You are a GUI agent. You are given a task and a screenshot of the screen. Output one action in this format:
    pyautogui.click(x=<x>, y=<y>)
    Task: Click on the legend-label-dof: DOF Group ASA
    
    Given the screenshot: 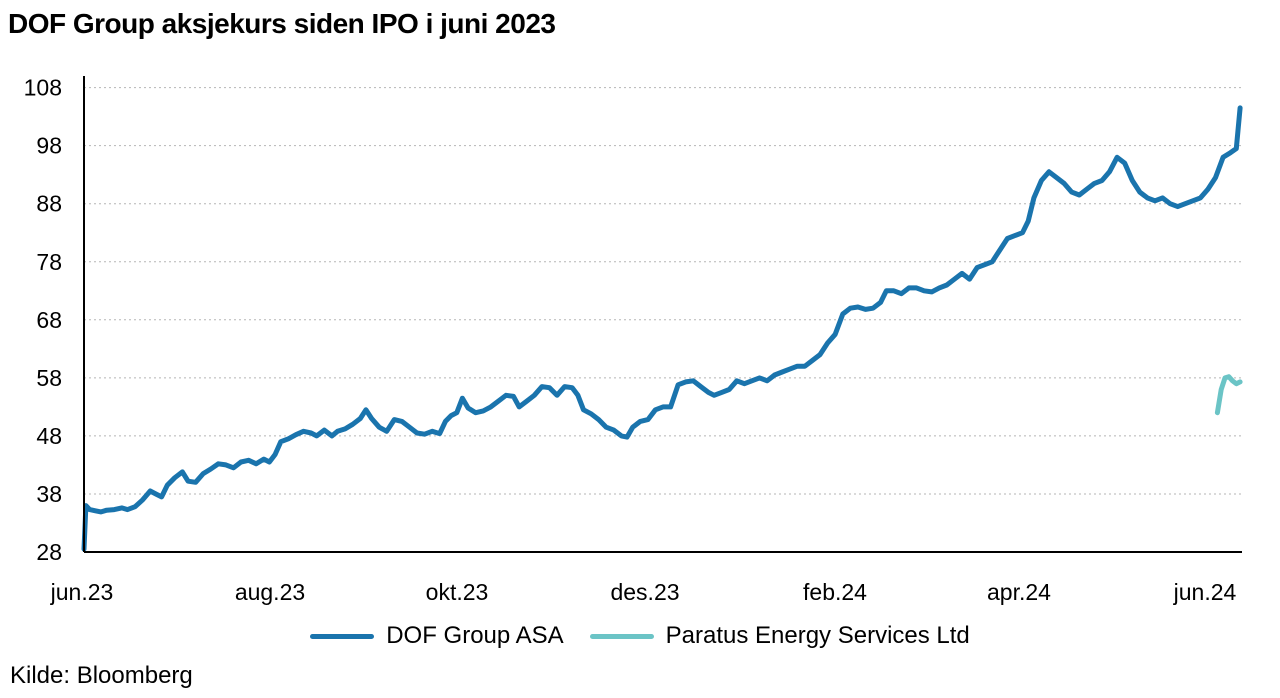 What is the action you would take?
    pyautogui.click(x=475, y=635)
    